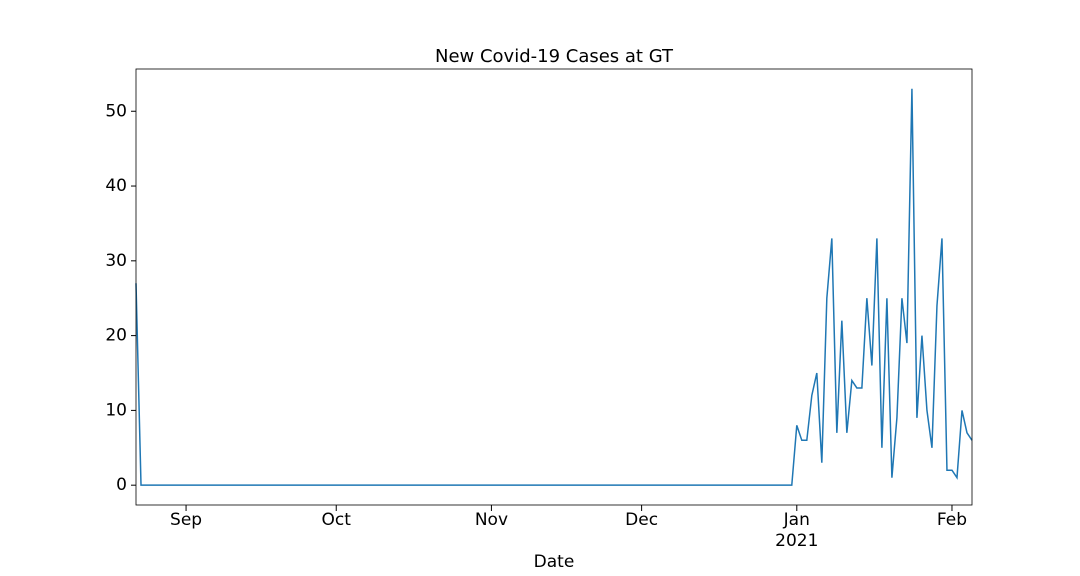 The width and height of the screenshot is (1080, 576). What do you see at coordinates (337, 520) in the screenshot?
I see `x-tick-label: Oct` at bounding box center [337, 520].